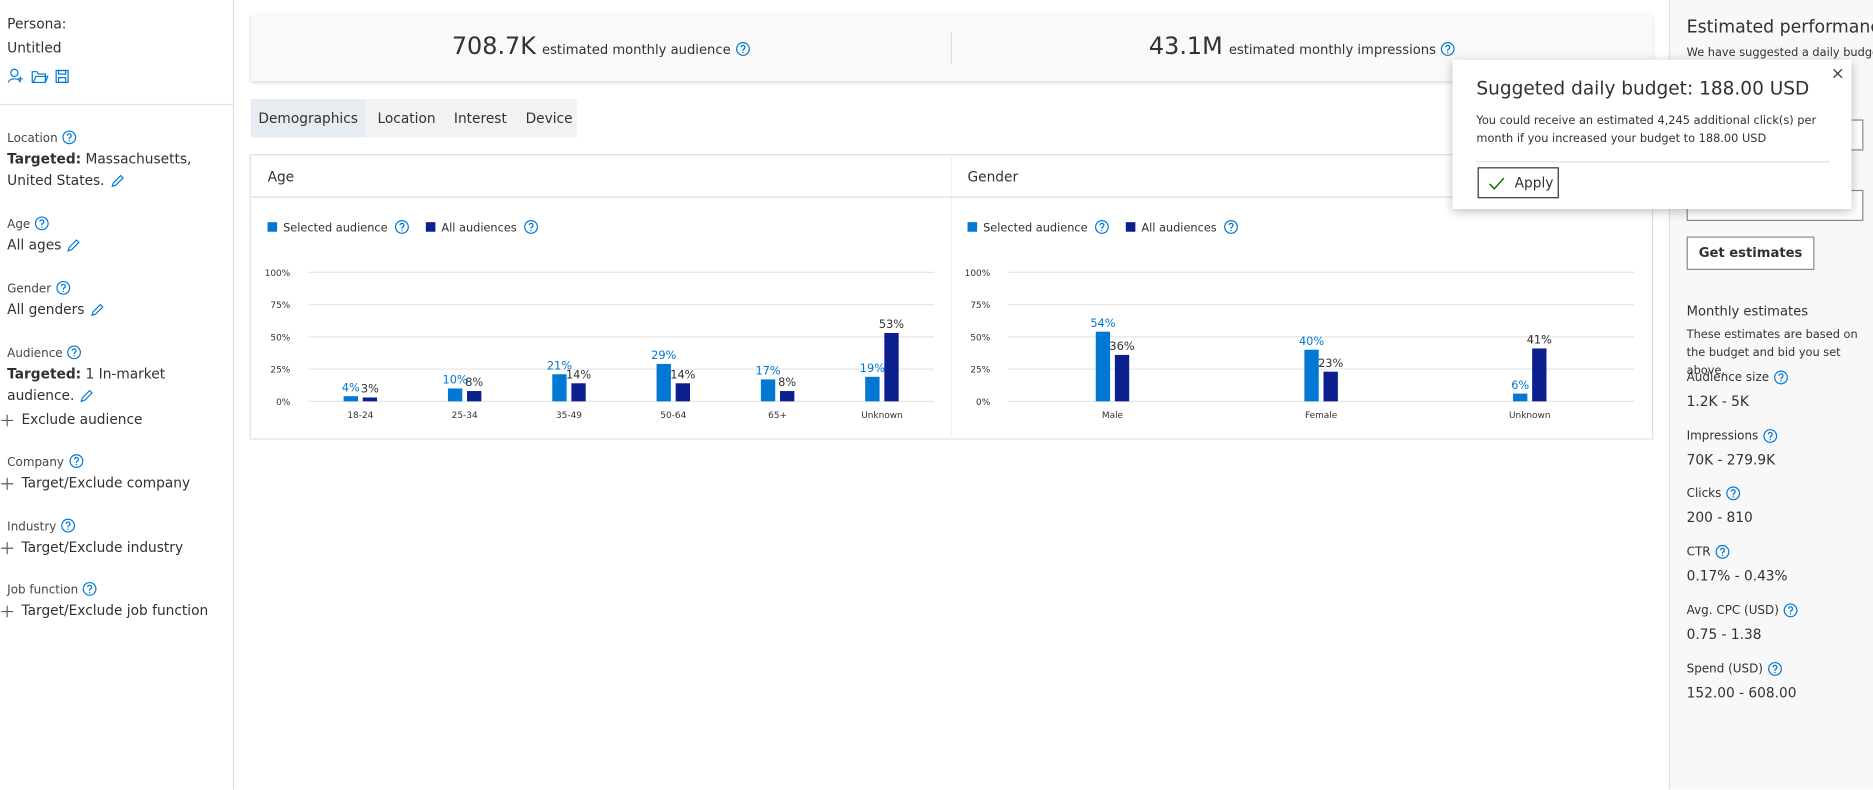 This screenshot has width=1873, height=790. I want to click on apply-label: Apply, so click(1534, 183).